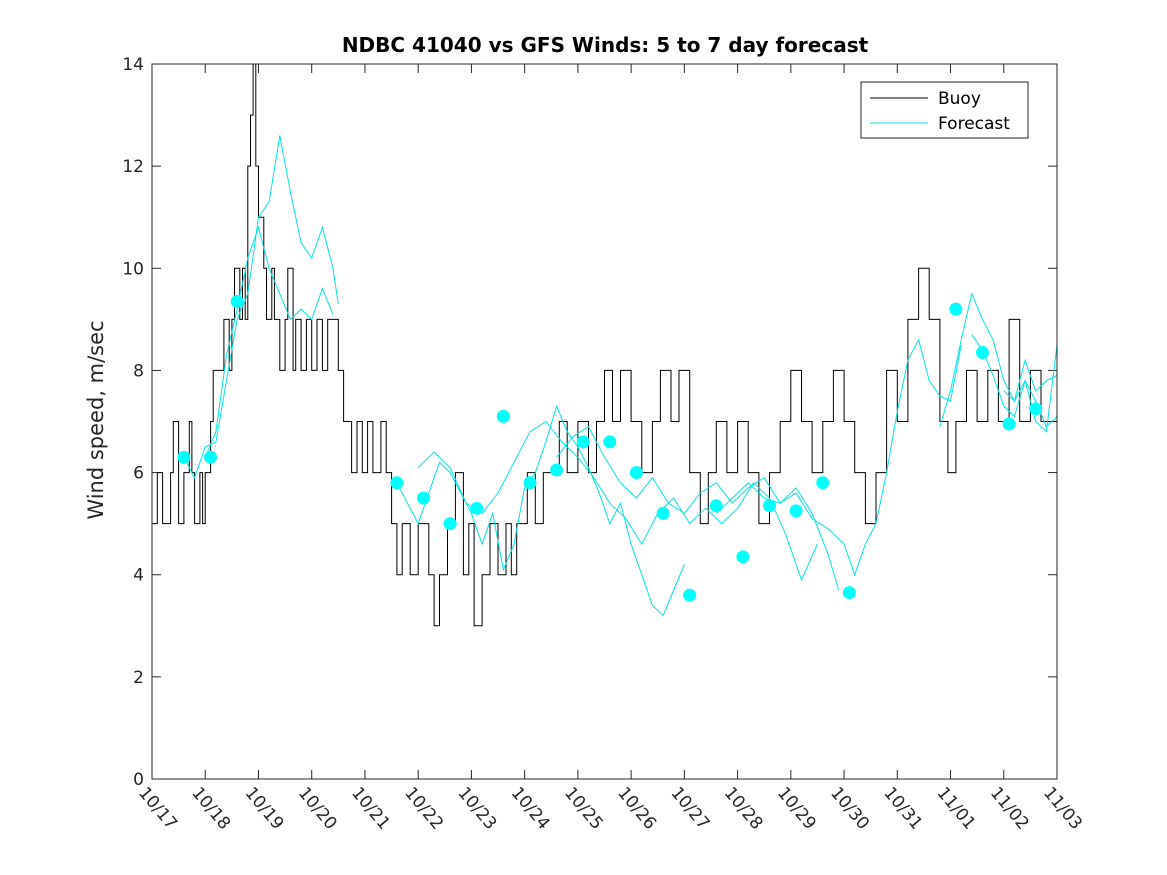 The height and width of the screenshot is (875, 1167). I want to click on x-tick-label: 10/28, so click(743, 808).